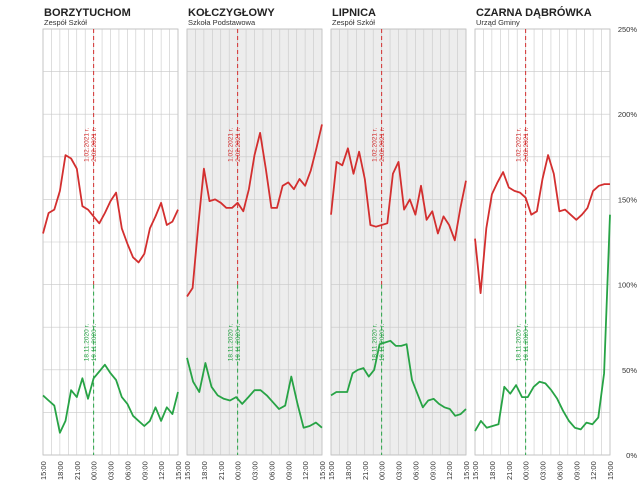 The width and height of the screenshot is (644, 488). What do you see at coordinates (629, 370) in the screenshot?
I see `y-tick-label: 50%` at bounding box center [629, 370].